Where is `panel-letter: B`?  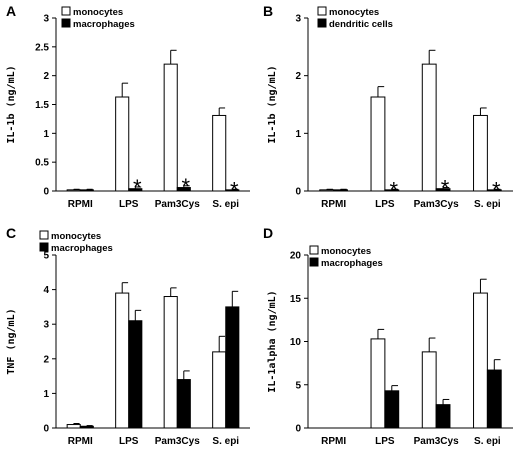
panel-letter: B is located at coordinates (268, 11).